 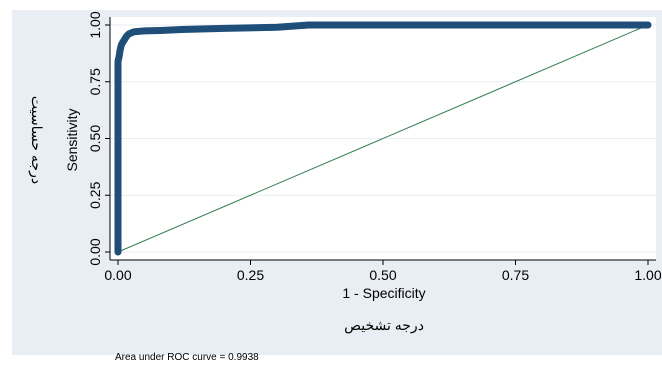 I want to click on x-axis-ticks: 0.00 0.25 0.50 0.75 1.00, so click(x=383, y=271).